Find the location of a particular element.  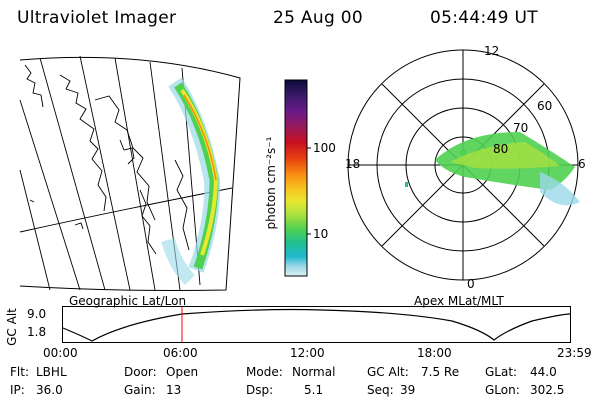

colorbar is located at coordinates (297, 178).